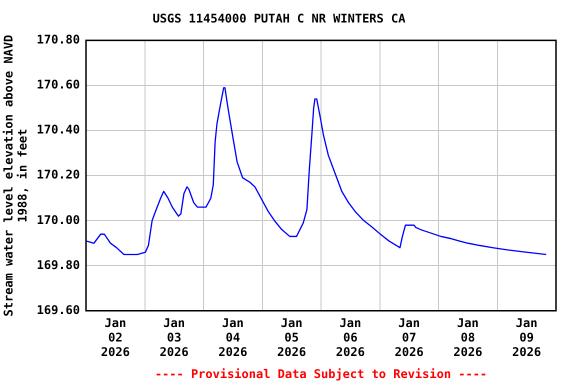 The height and width of the screenshot is (384, 576). Describe the element at coordinates (15, 175) in the screenshot. I see `y-axis-title: Stream water level elevation above NAVD 1988, in feet` at that location.